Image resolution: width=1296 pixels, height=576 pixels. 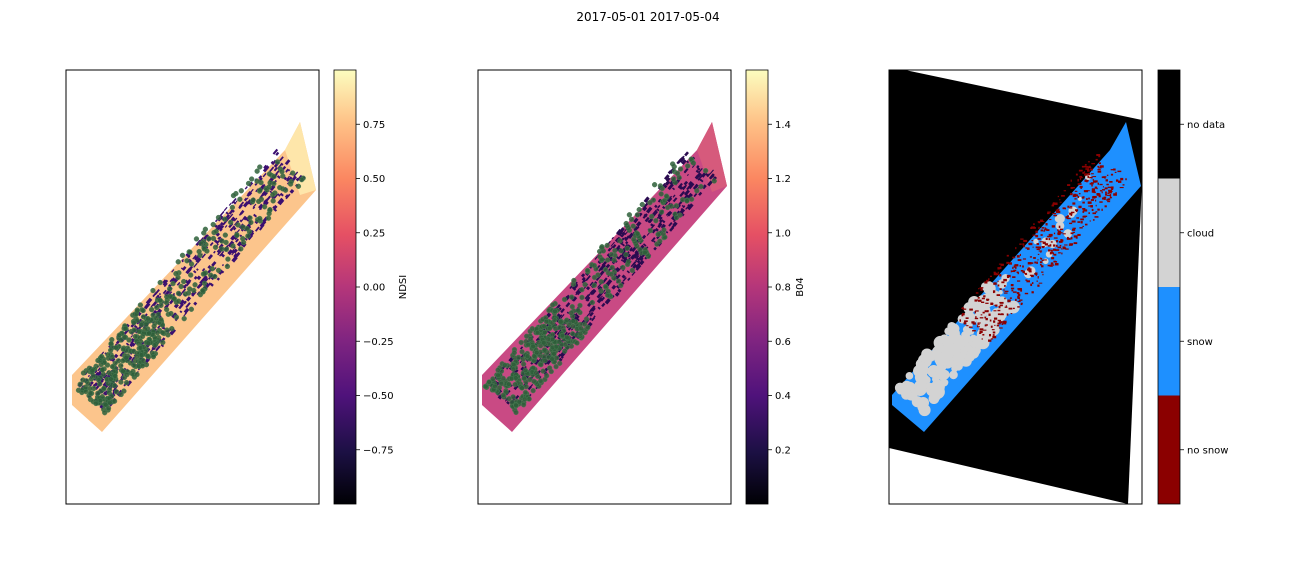 I want to click on cloud-blob, so click(x=949, y=346).